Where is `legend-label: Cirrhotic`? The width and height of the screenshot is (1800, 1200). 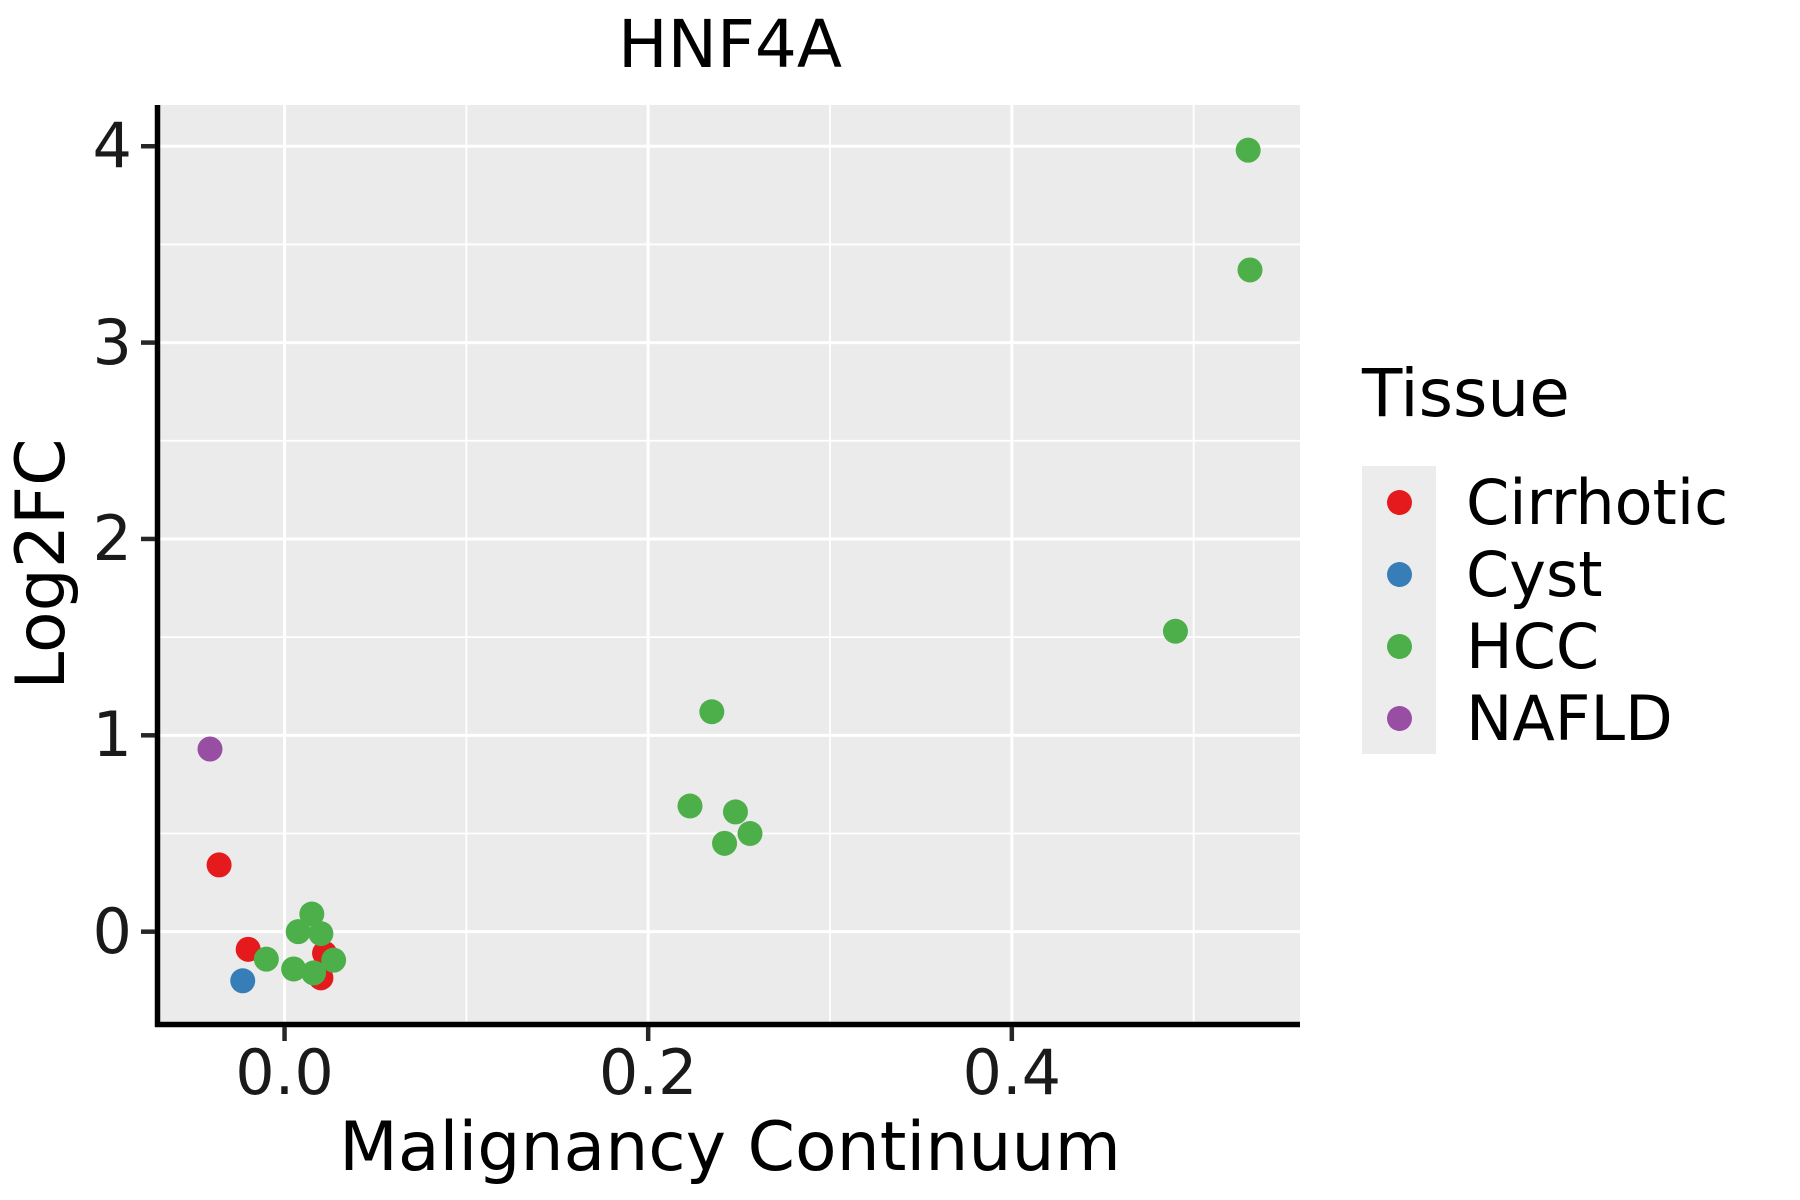
legend-label: Cirrhotic is located at coordinates (1597, 502).